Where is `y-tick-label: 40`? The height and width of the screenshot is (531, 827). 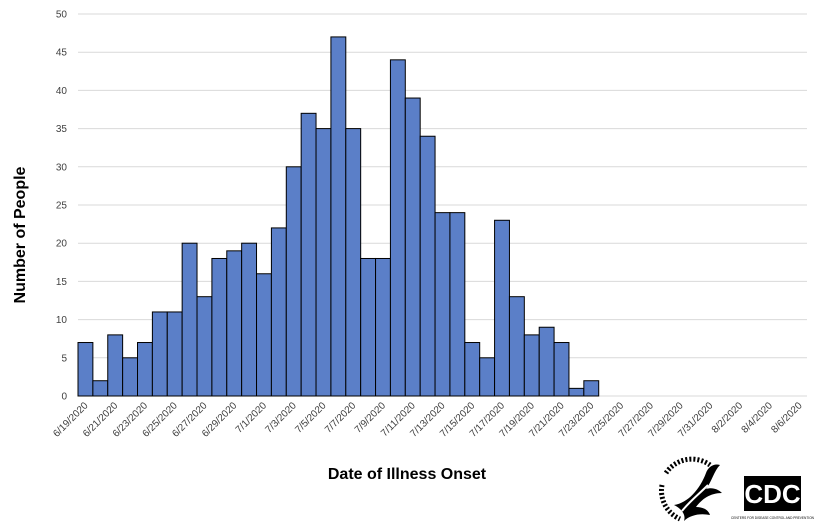 y-tick-label: 40 is located at coordinates (62, 91).